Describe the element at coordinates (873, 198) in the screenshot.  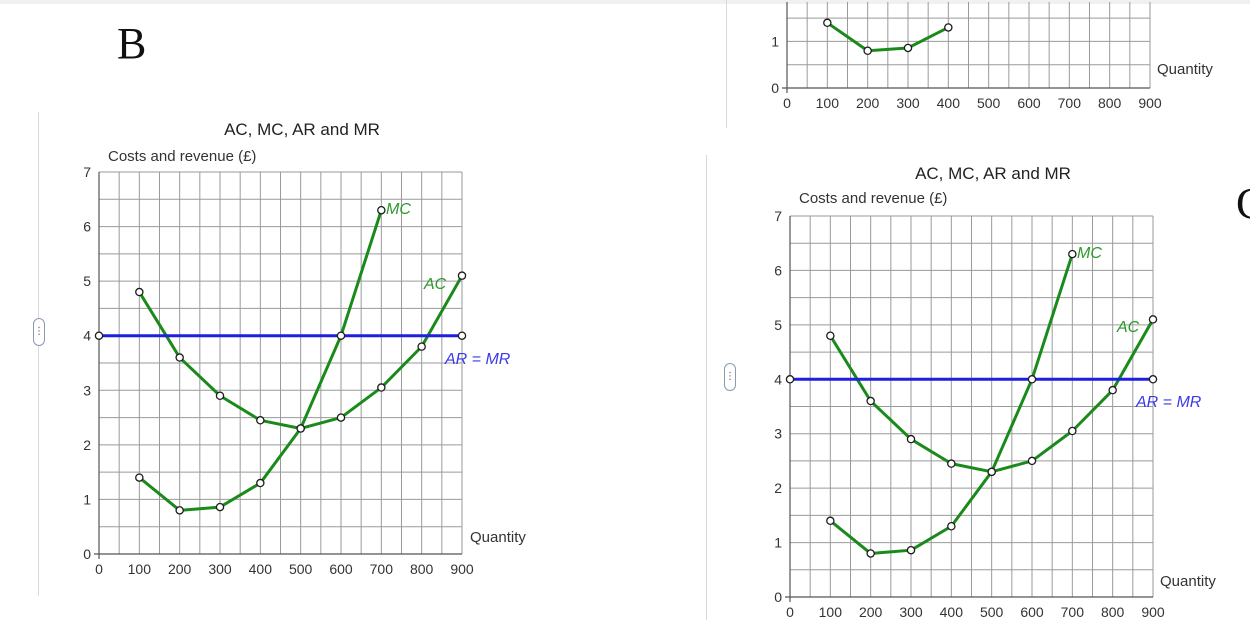
I see `chart-c-ylabel: Costs and revenue (£)` at that location.